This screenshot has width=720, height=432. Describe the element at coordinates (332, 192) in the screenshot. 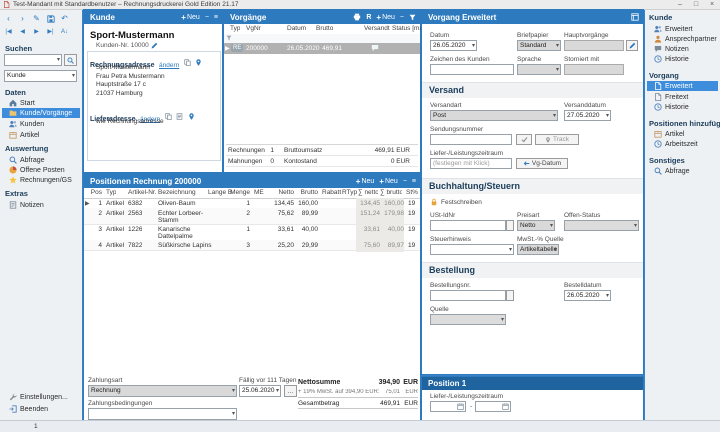

I see `column-header: Rabatt` at that location.